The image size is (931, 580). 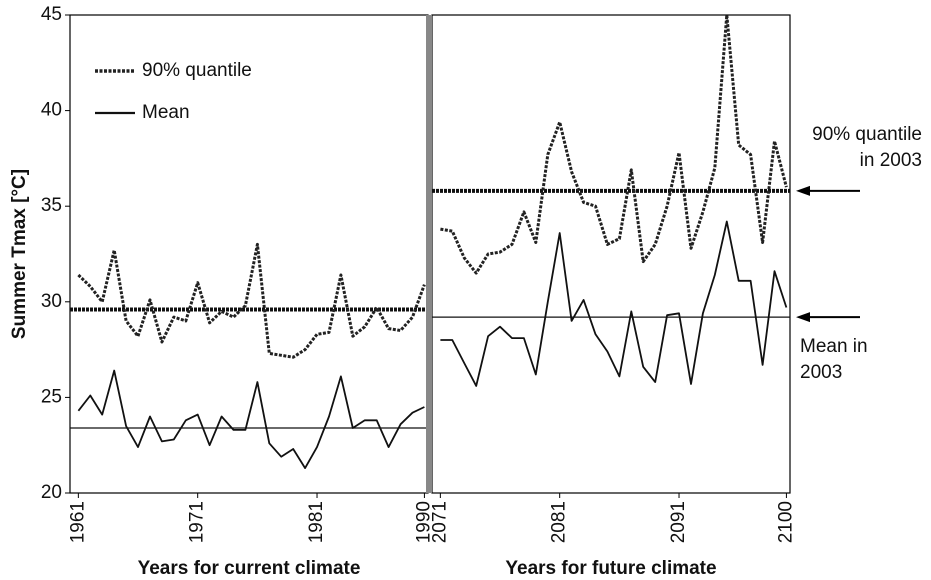 What do you see at coordinates (834, 346) in the screenshot?
I see `annotation: Mean in` at bounding box center [834, 346].